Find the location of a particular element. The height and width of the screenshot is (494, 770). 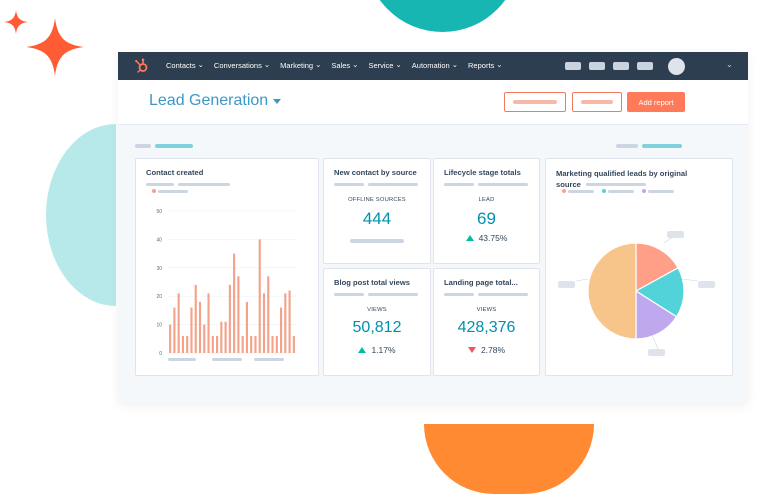

page-header: Lead Generation Add report is located at coordinates (433, 102).